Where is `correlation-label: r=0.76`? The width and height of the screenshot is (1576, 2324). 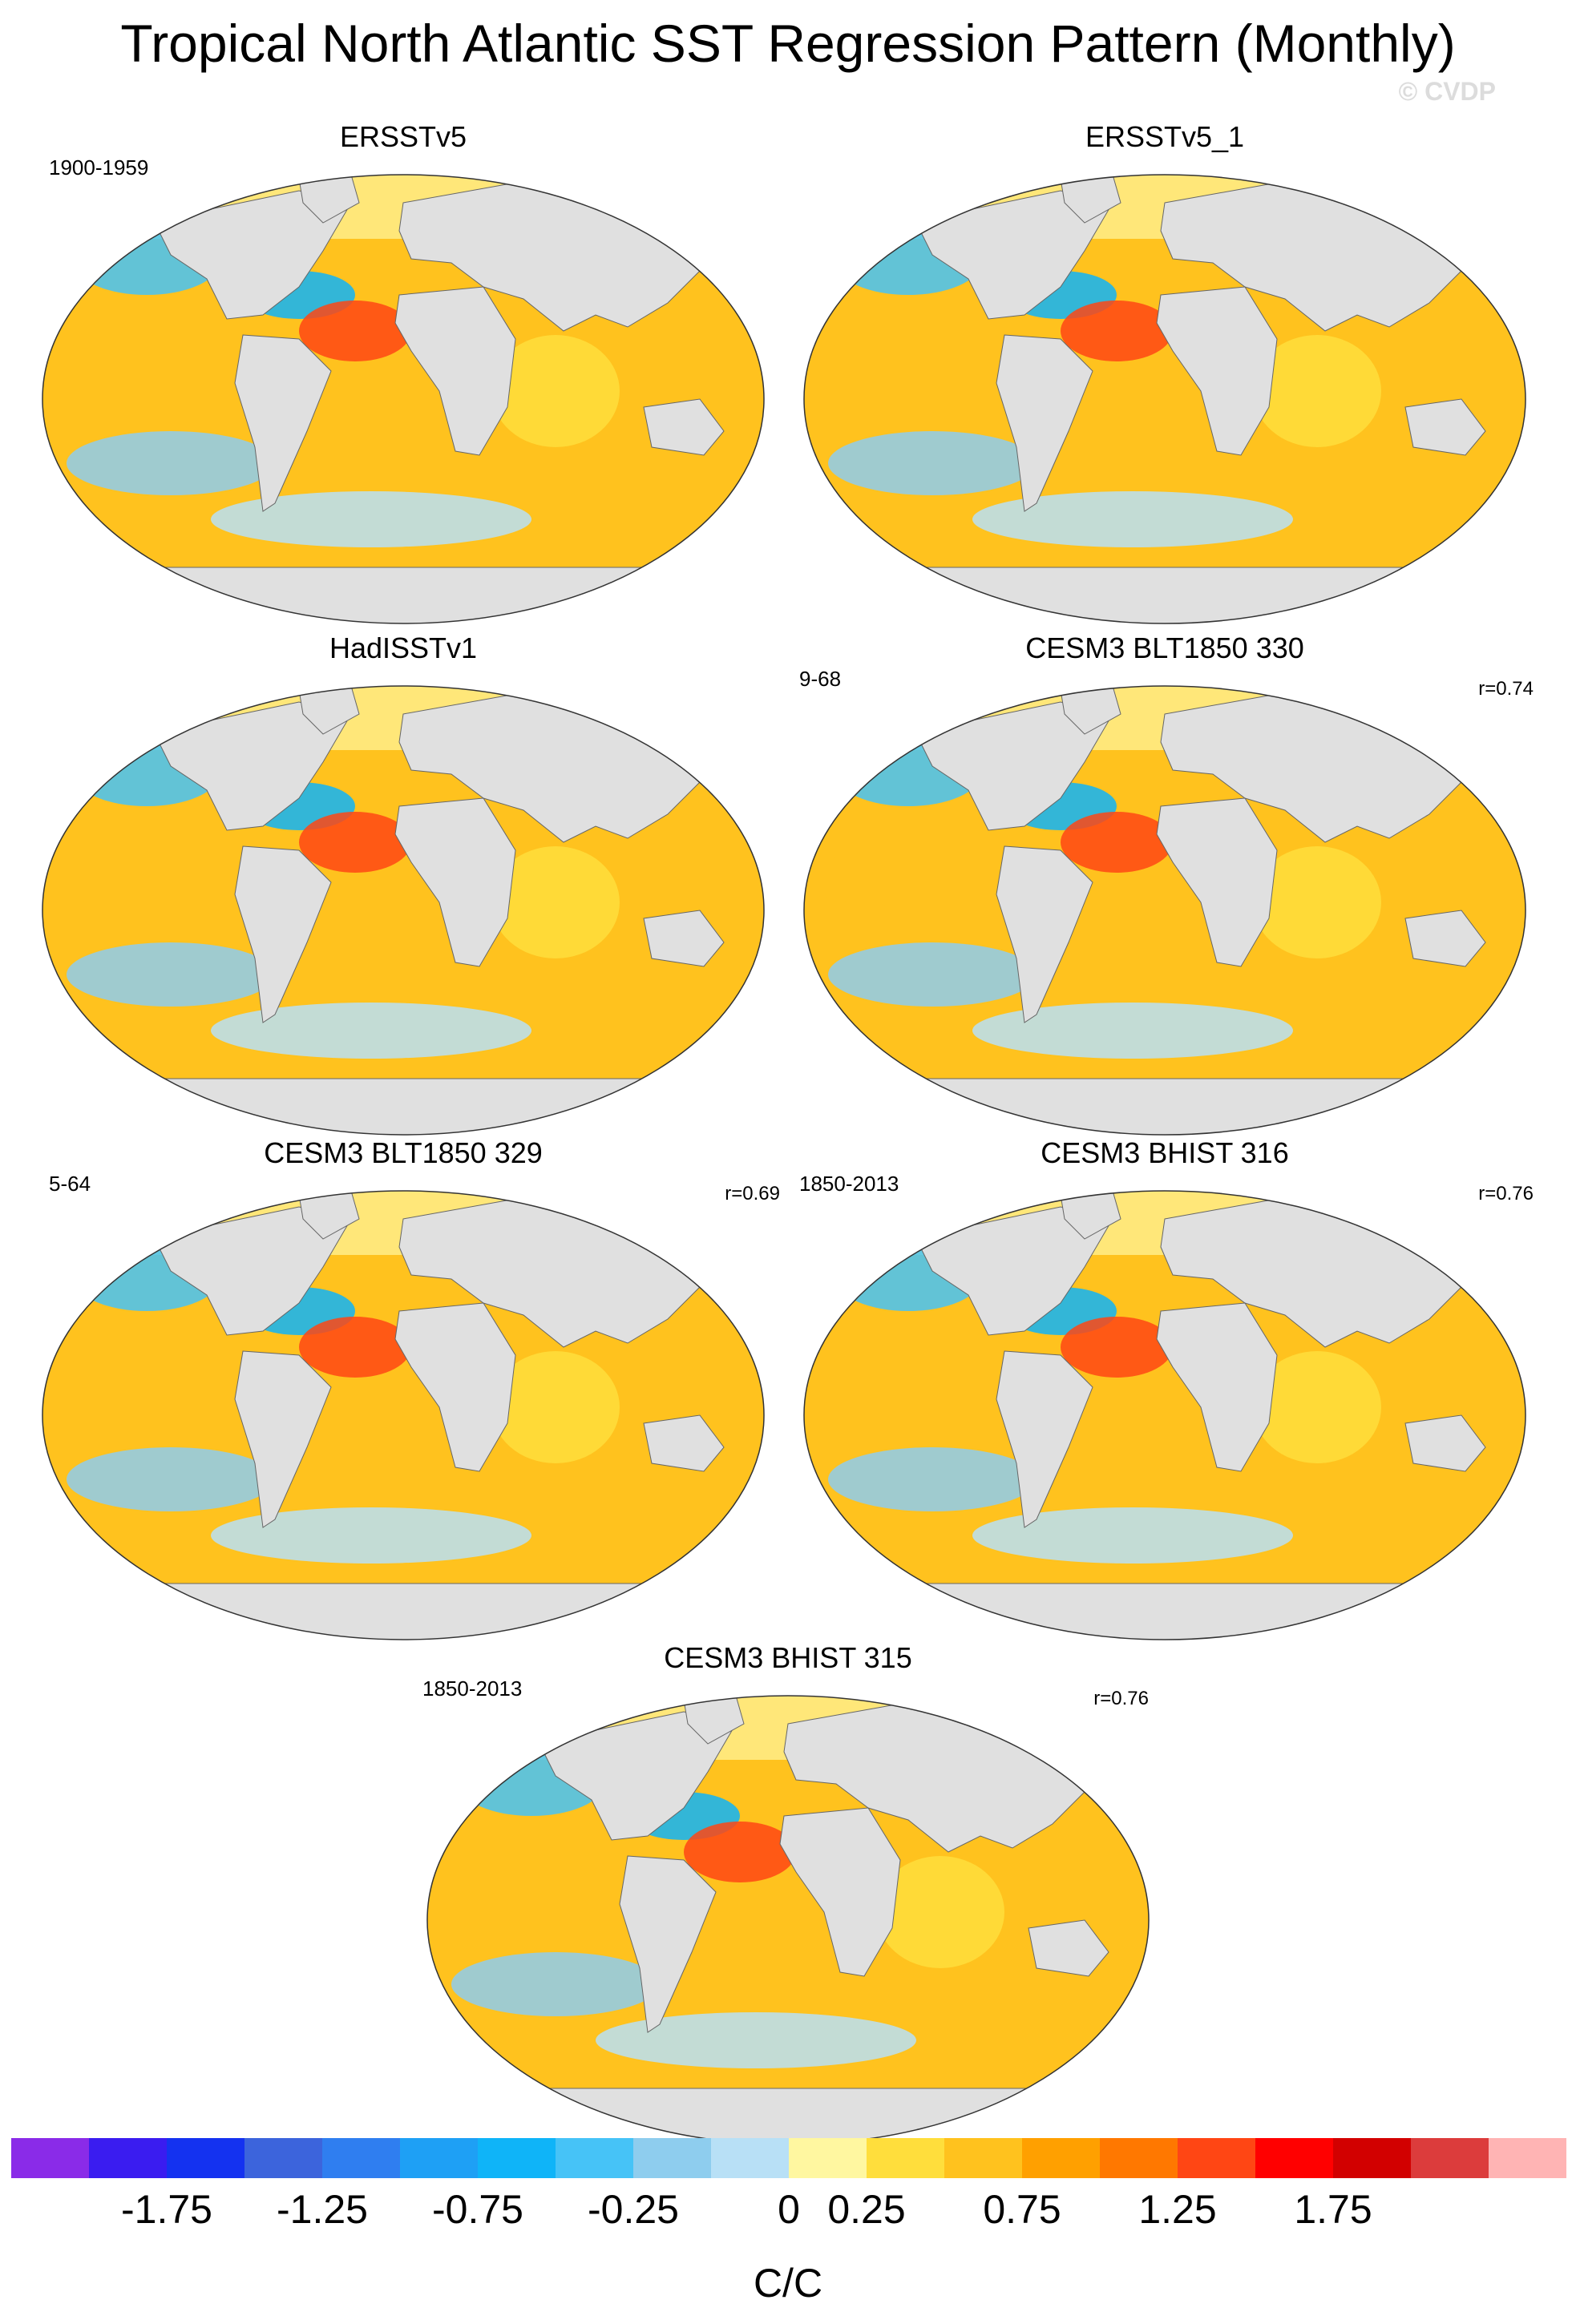 correlation-label: r=0.76 is located at coordinates (1506, 1193).